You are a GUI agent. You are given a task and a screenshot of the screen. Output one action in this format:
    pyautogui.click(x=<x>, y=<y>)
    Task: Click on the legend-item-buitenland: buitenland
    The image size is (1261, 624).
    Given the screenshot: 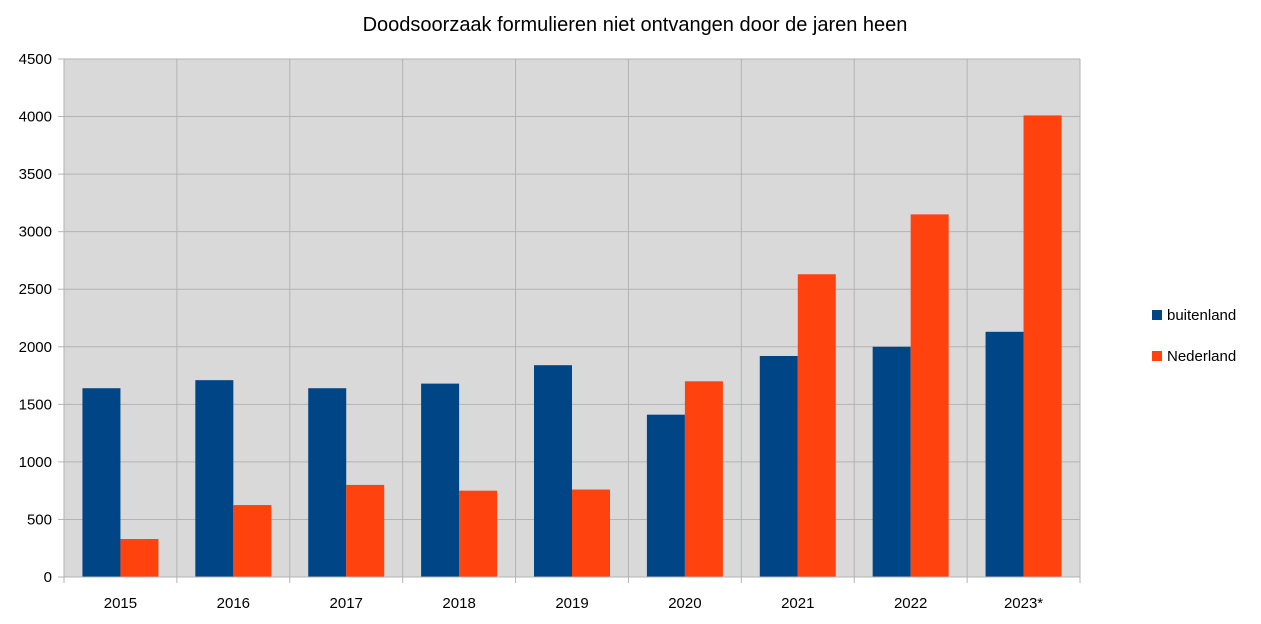 What is the action you would take?
    pyautogui.click(x=1194, y=315)
    